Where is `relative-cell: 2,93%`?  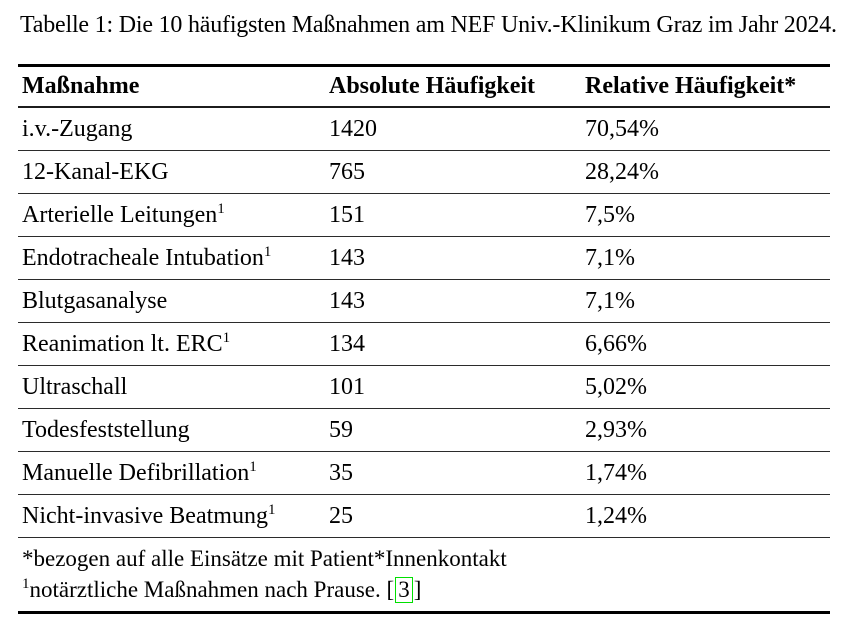 relative-cell: 2,93% is located at coordinates (616, 429).